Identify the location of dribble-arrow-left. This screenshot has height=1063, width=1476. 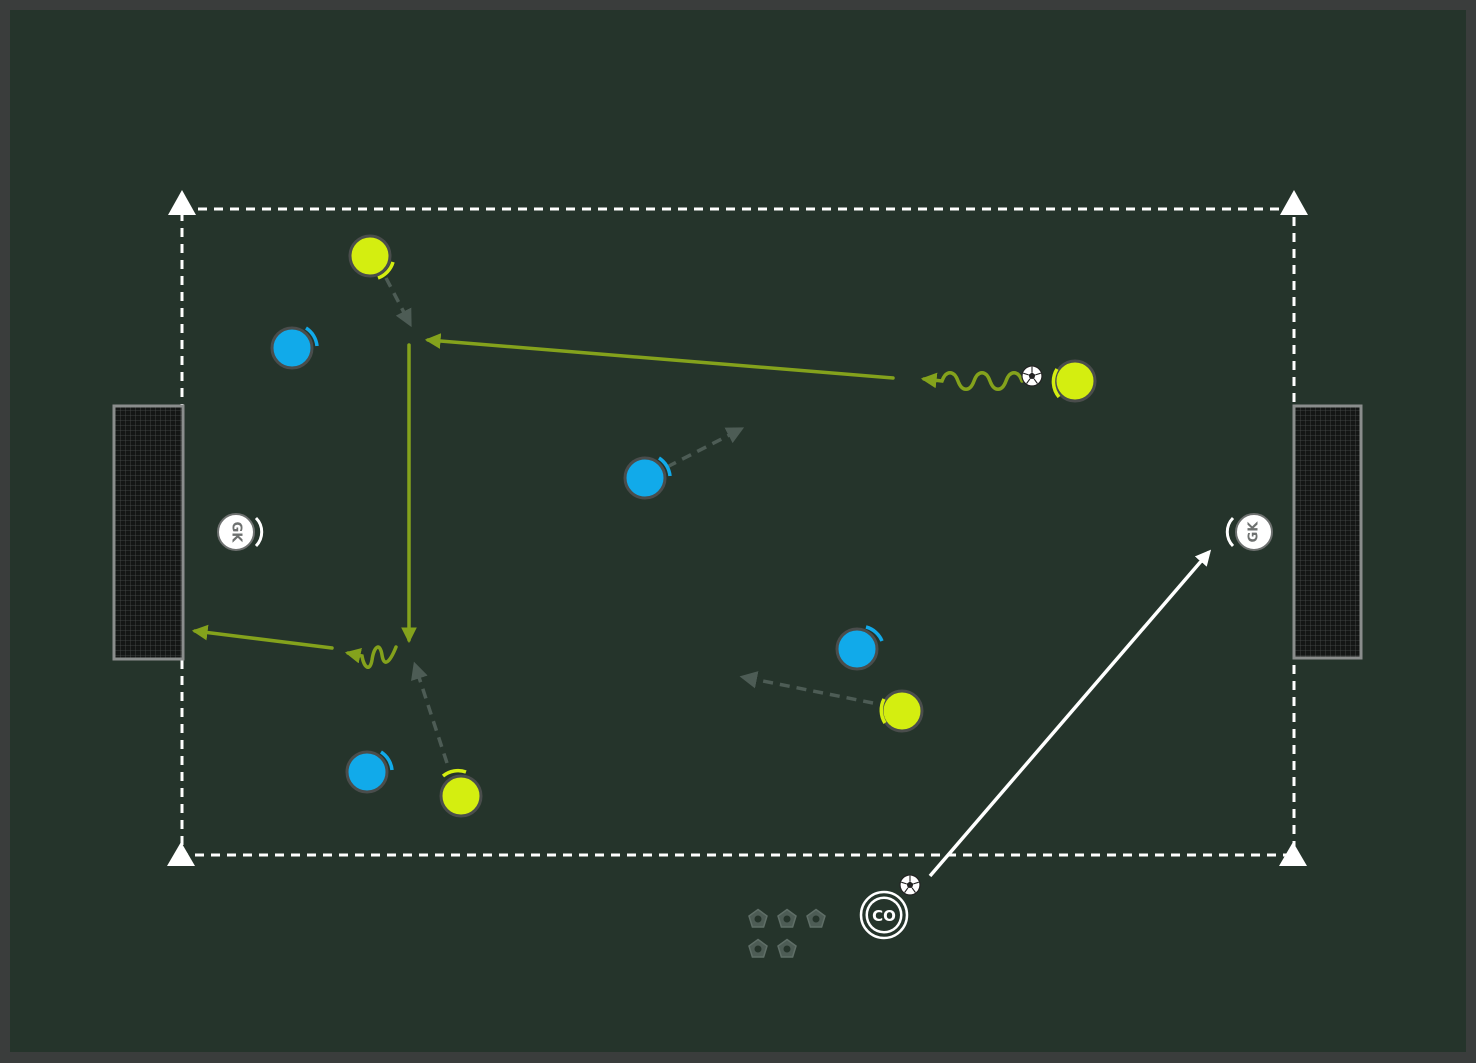
(371, 657).